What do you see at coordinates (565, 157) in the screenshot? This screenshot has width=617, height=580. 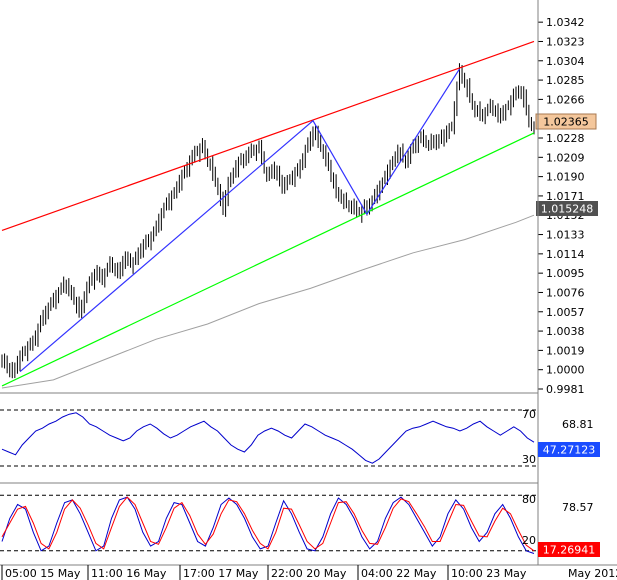 I see `price-tick-label: 1.0209` at bounding box center [565, 157].